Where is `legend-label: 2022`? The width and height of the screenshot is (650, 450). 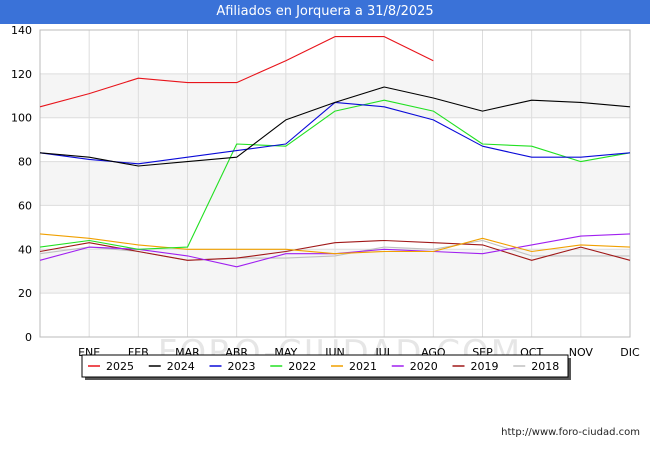 legend-label: 2022 is located at coordinates (302, 366).